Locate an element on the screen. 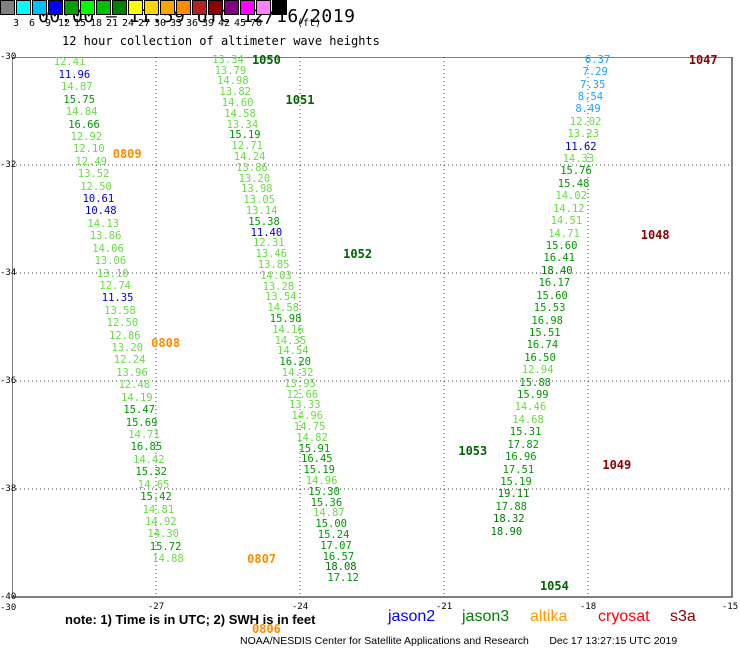 The image size is (740, 650). wave-height-label: 12.02 is located at coordinates (585, 121).